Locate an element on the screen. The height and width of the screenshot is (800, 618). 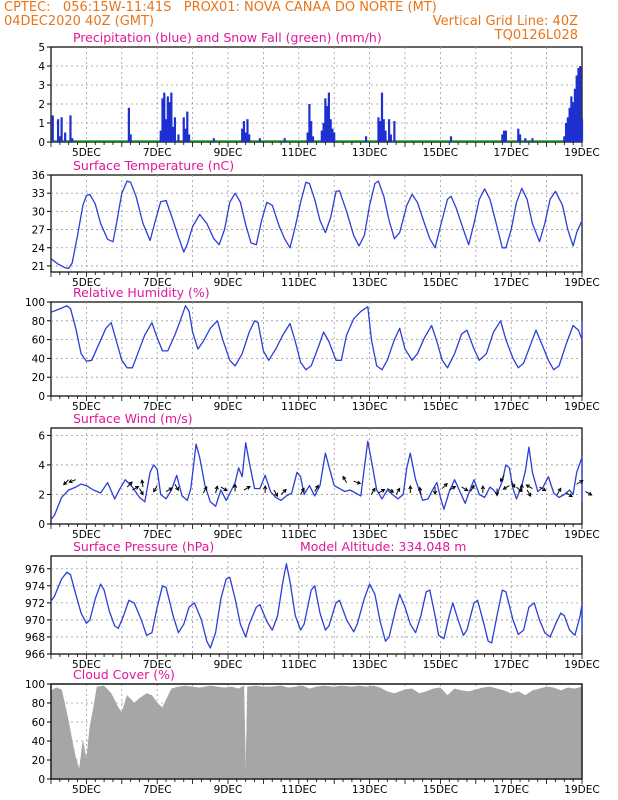
cloud-frame-top is located at coordinates (316, 731).